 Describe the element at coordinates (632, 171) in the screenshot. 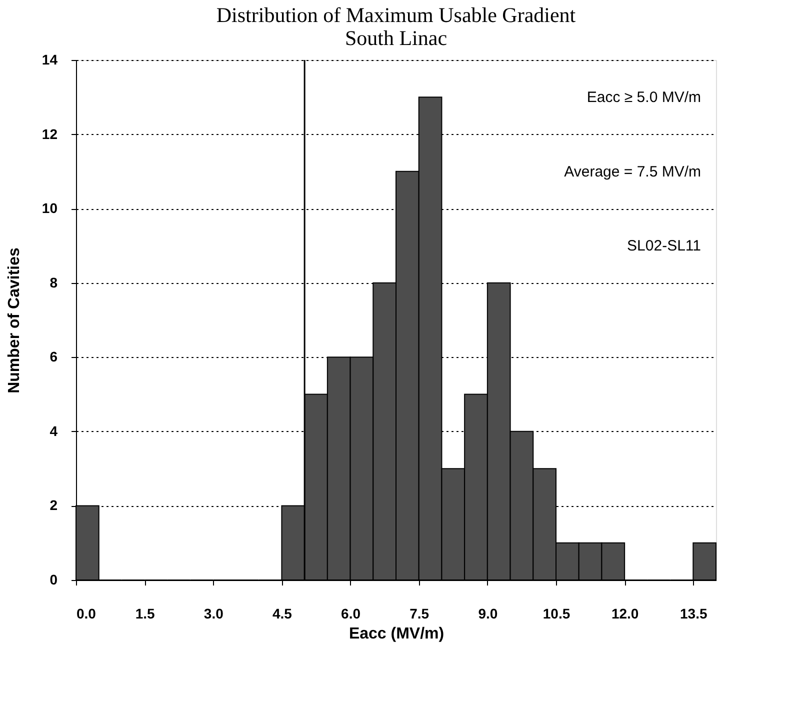

I see `annotation: Average = 7.5 MV/m` at that location.